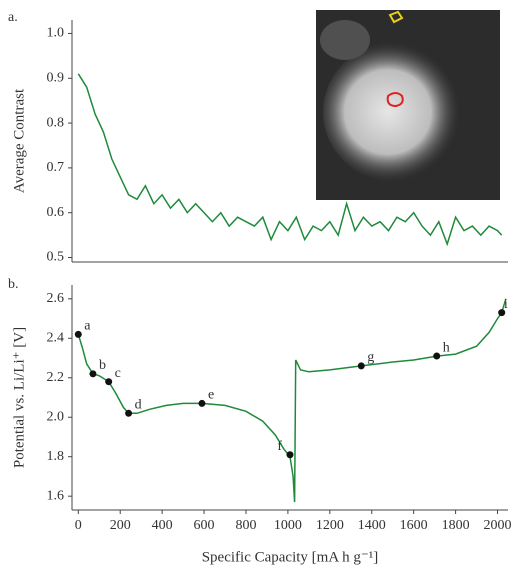 The width and height of the screenshot is (518, 573). What do you see at coordinates (372, 525) in the screenshot?
I see `x-tick-label: 1400` at bounding box center [372, 525].